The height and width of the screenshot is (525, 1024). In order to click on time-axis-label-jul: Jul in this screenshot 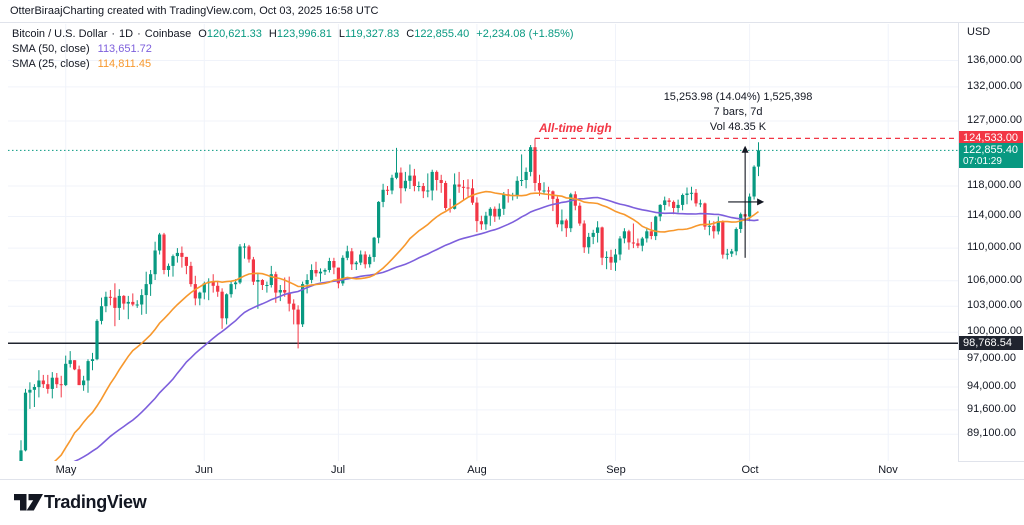, I will do `click(338, 470)`.